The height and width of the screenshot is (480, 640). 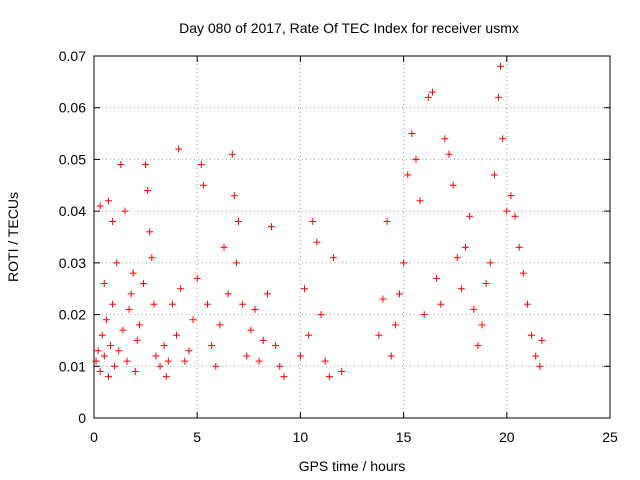 What do you see at coordinates (82, 418) in the screenshot?
I see `y-tick-label: 0` at bounding box center [82, 418].